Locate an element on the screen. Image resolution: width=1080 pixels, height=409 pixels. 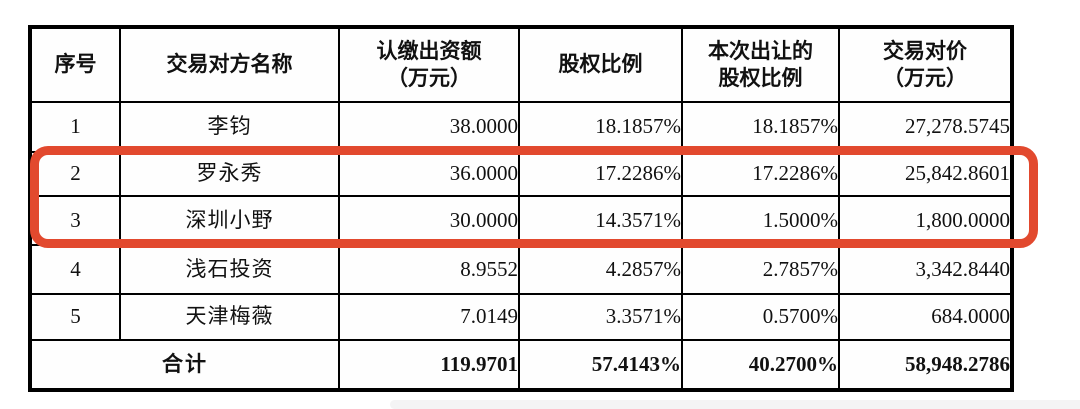
cell-serial-no: 1 is located at coordinates (75, 127).